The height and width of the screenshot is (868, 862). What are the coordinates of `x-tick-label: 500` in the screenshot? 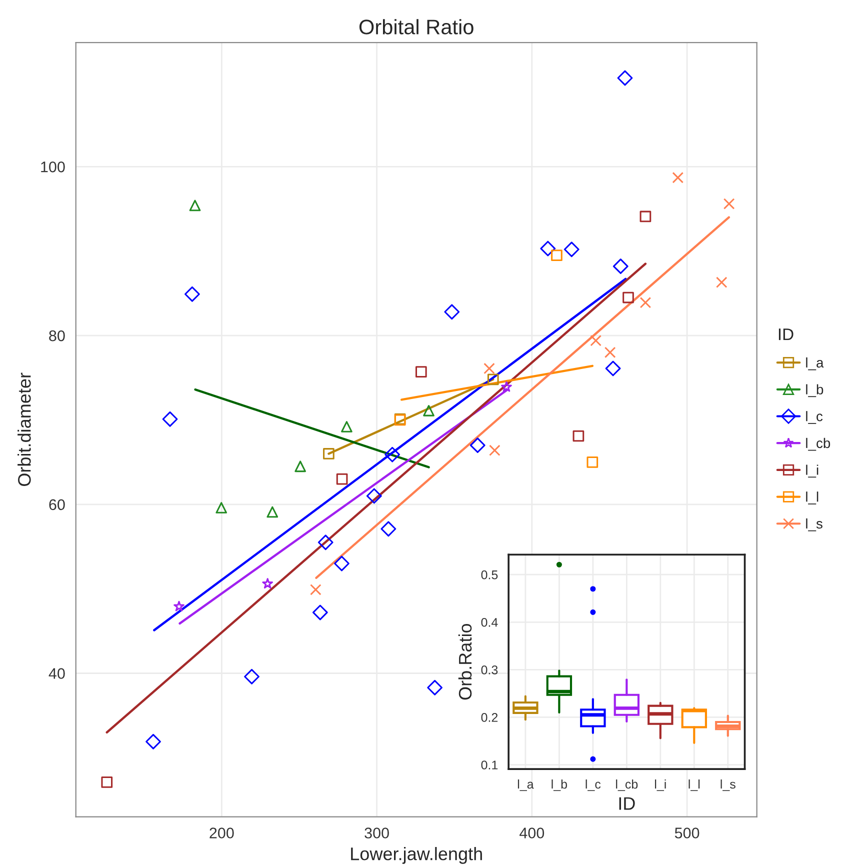 It's located at (687, 833).